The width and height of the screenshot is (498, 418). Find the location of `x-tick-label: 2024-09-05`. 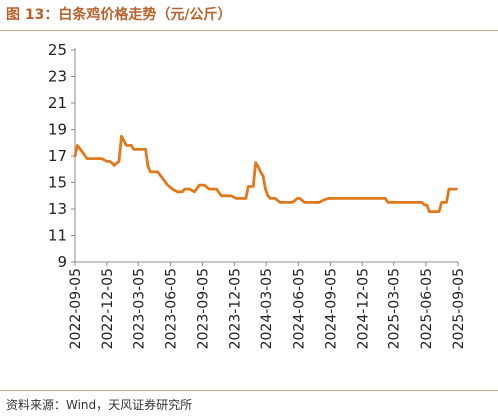

x-tick-label: 2024-09-05 is located at coordinates (331, 308).